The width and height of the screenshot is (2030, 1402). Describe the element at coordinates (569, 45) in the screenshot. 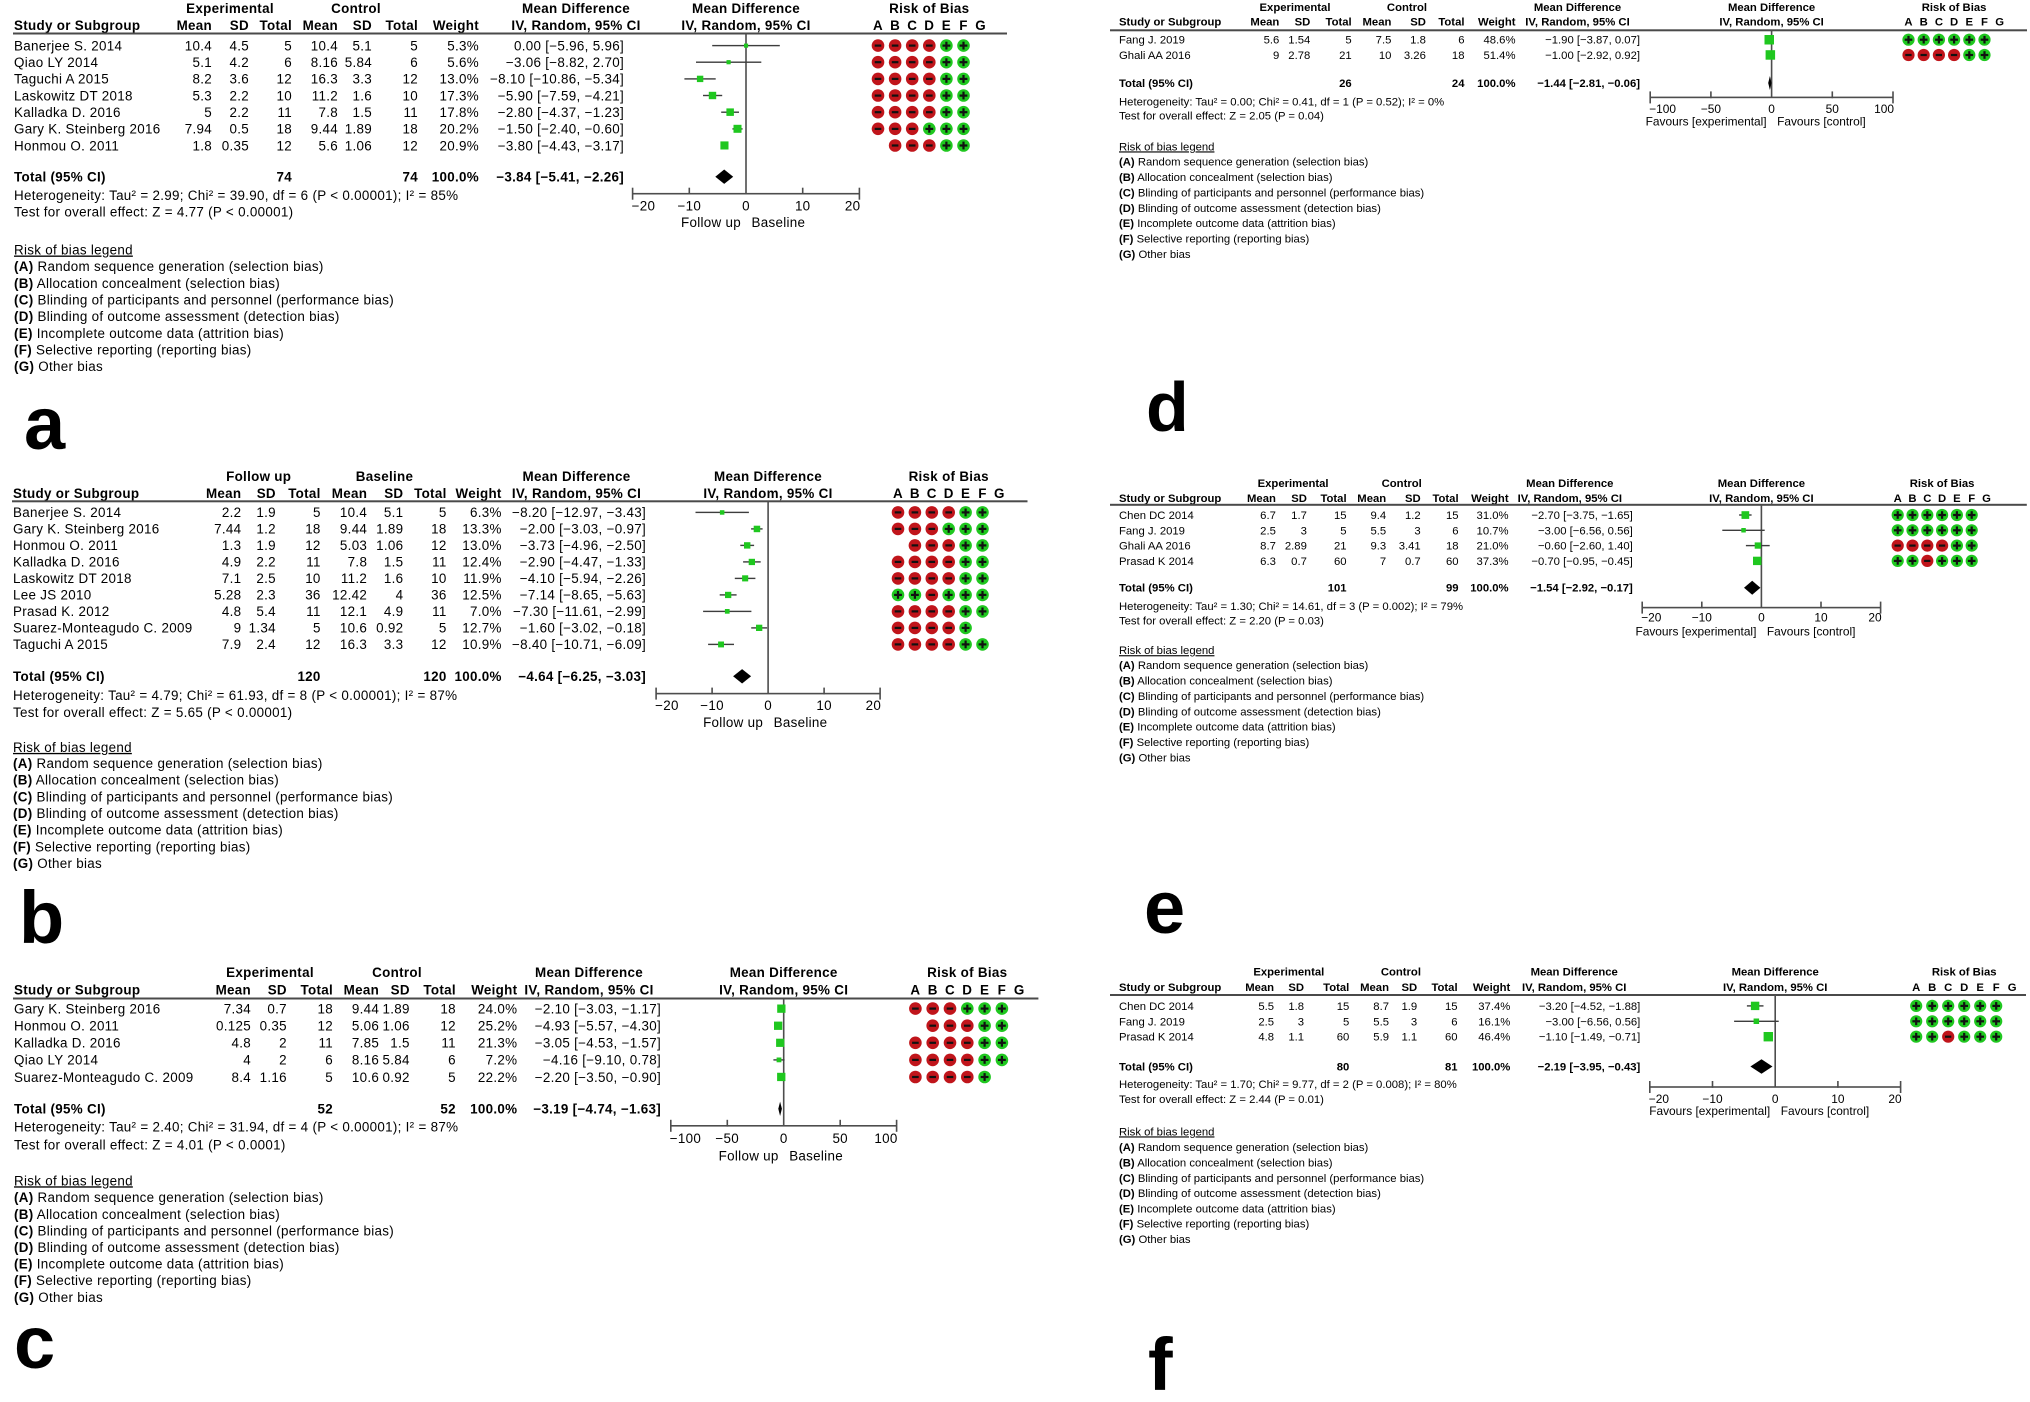

I see `svg-text: 0.00 [−5.96, 5.96]` at that location.